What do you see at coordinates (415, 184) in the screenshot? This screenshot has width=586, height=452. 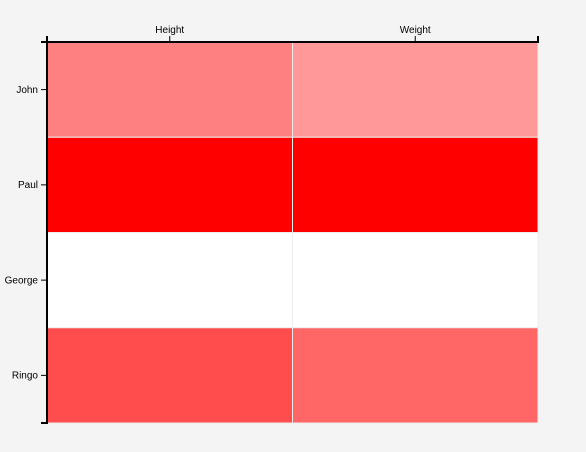 I see `heatmap-cell-paul-weight` at bounding box center [415, 184].